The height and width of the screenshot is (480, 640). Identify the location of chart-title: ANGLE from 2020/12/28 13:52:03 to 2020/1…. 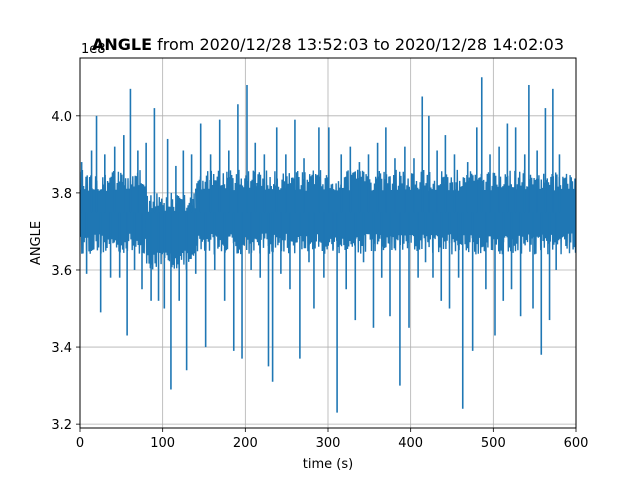
(328, 44).